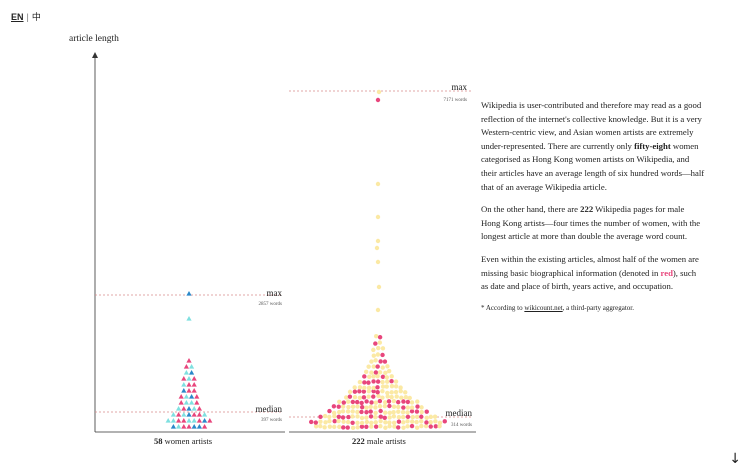 The image size is (750, 473). Describe the element at coordinates (459, 413) in the screenshot. I see `men-median-label: median` at that location.